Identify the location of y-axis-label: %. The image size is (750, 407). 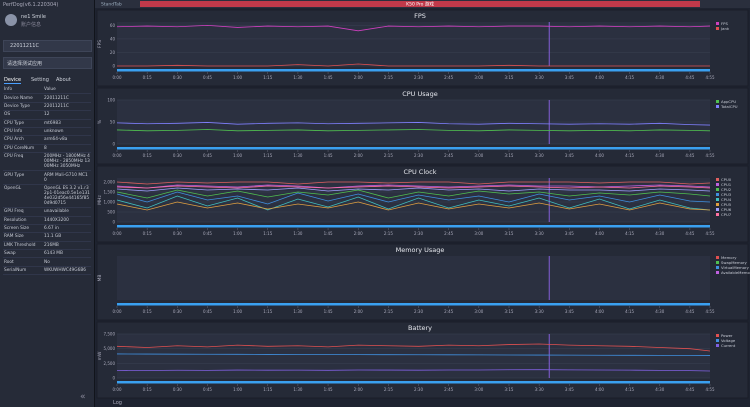
(100, 121).